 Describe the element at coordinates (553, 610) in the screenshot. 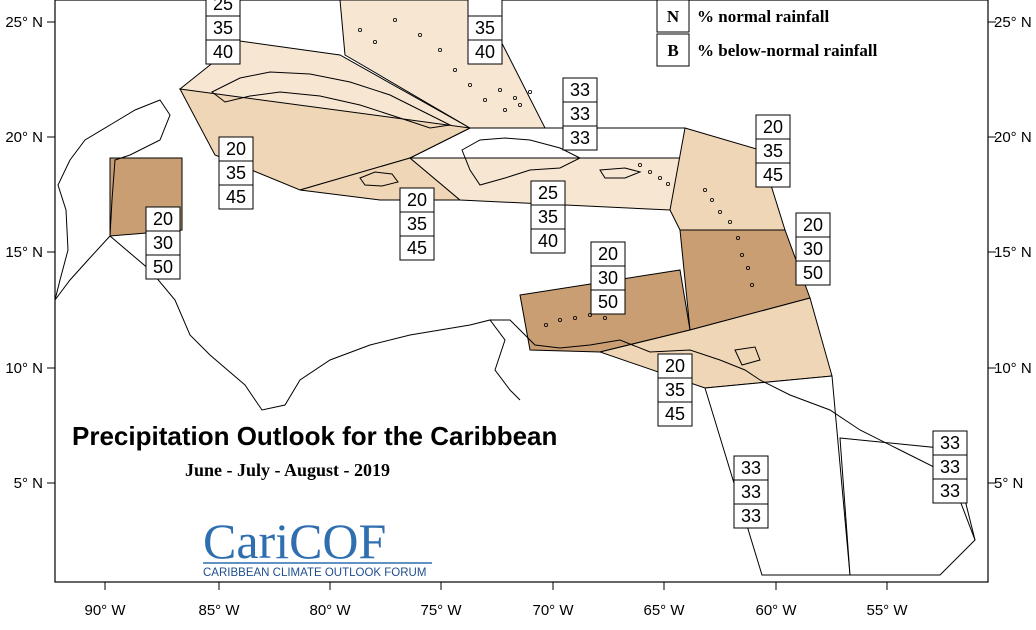

I see `longitude-label: 70° W` at that location.